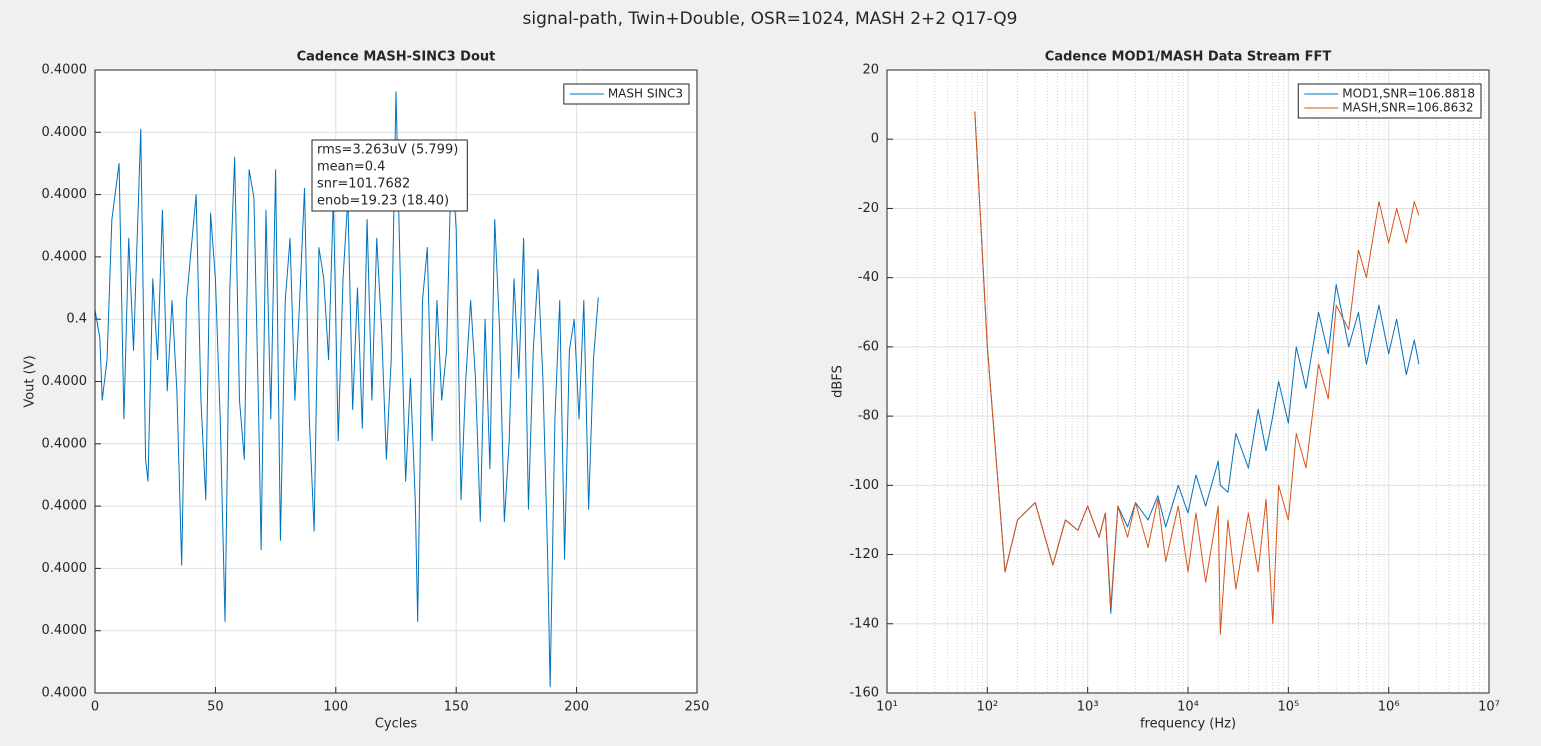  I want to click on y-tick-label: -20, so click(868, 208).